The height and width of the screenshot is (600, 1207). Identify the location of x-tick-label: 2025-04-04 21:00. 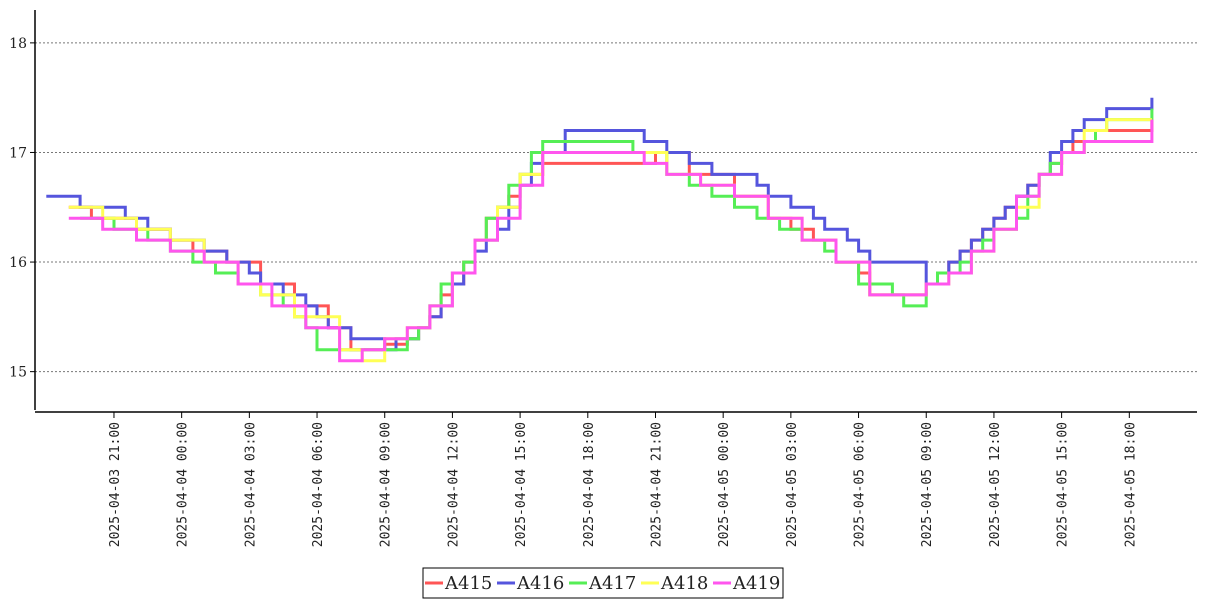
(656, 484).